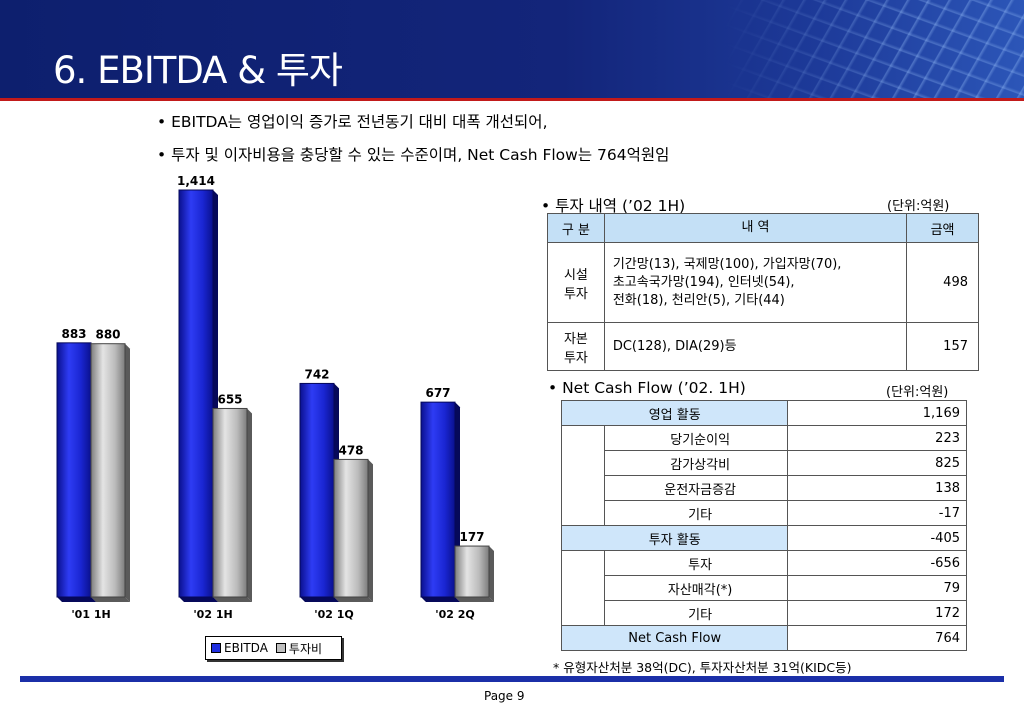  Describe the element at coordinates (917, 392) in the screenshot. I see `cashflow-unit-note: (단위:억원)` at that location.